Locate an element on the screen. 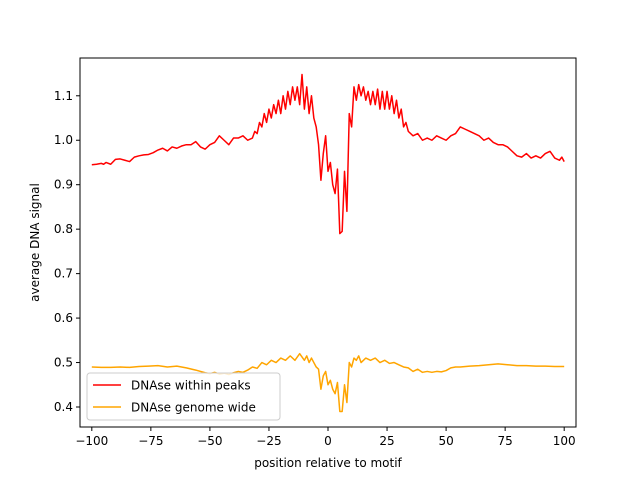  y-axis-ticks: 0.4 0.5 0.6 0.7 0.8 0.9 1.0 1.1 is located at coordinates (67, 251).